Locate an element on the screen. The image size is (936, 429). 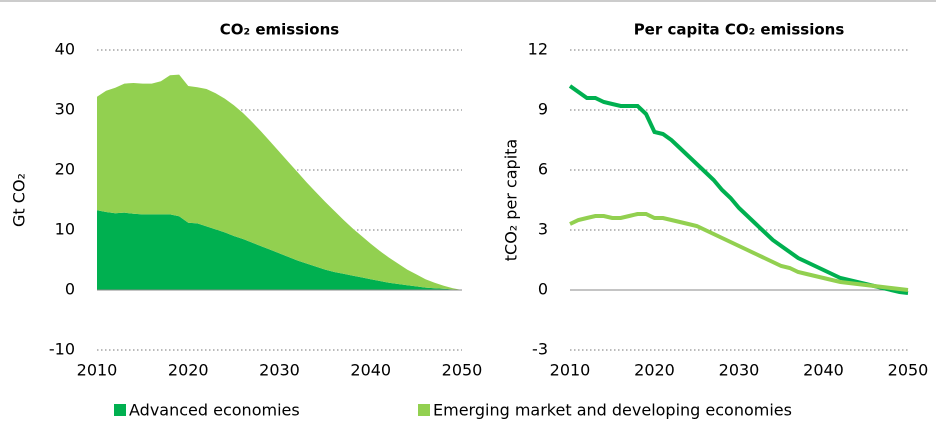
y-axis-label: Gt CO₂ is located at coordinates (19, 200).